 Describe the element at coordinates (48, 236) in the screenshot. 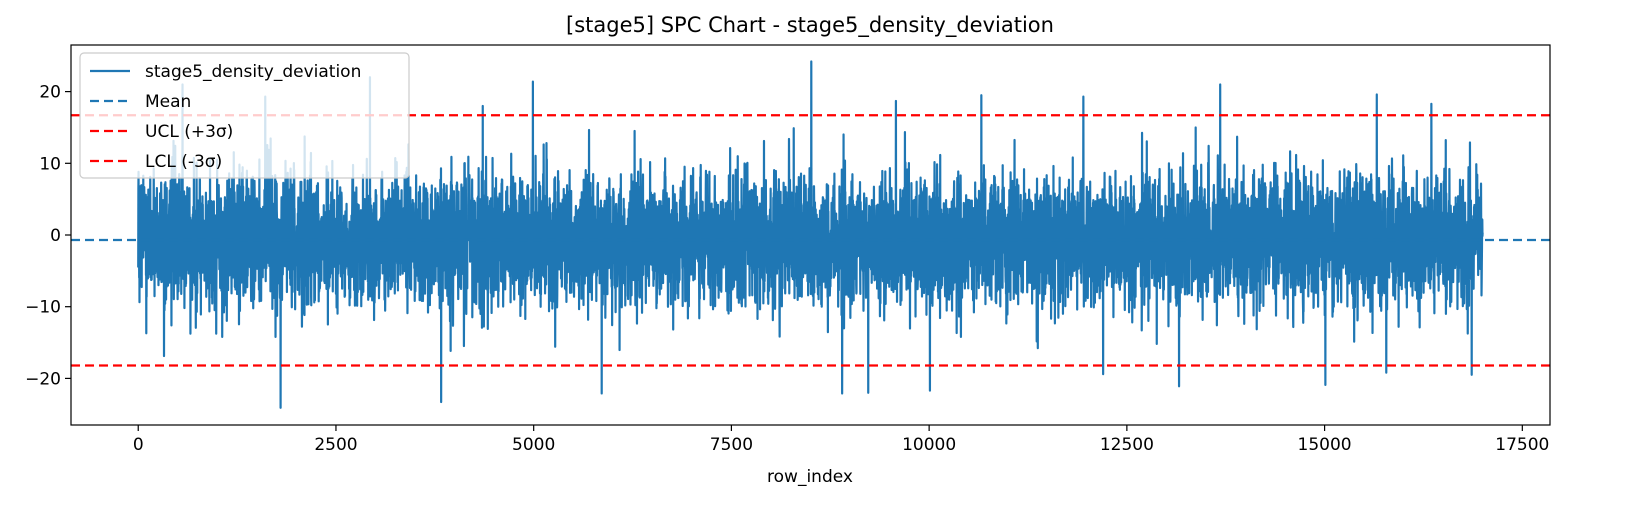

I see `y-axis-ticks: −20 −10 0 10 20` at that location.